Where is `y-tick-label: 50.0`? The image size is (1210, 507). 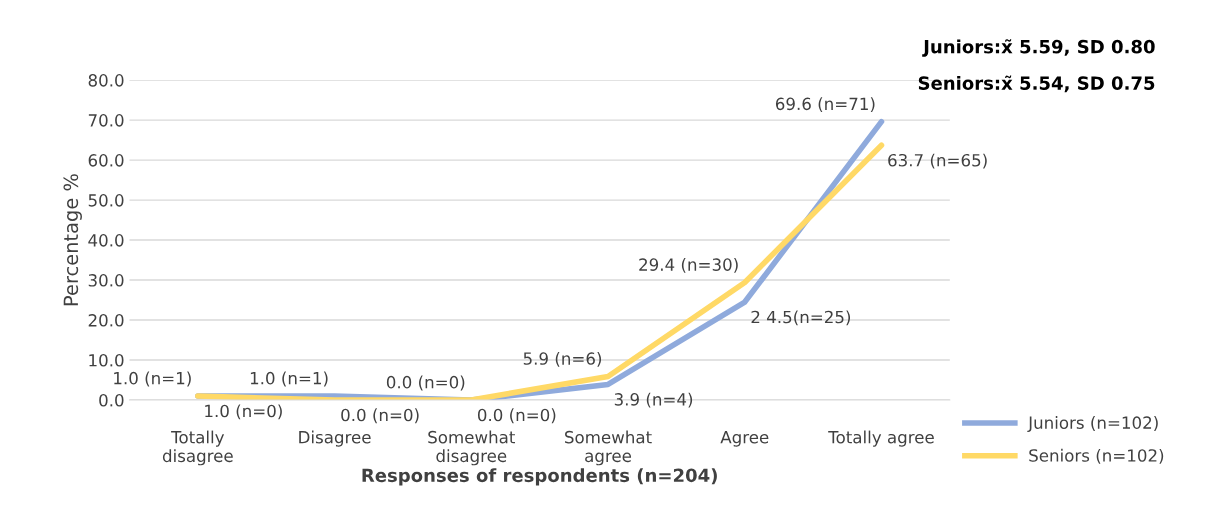
y-tick-label: 50.0 is located at coordinates (106, 200).